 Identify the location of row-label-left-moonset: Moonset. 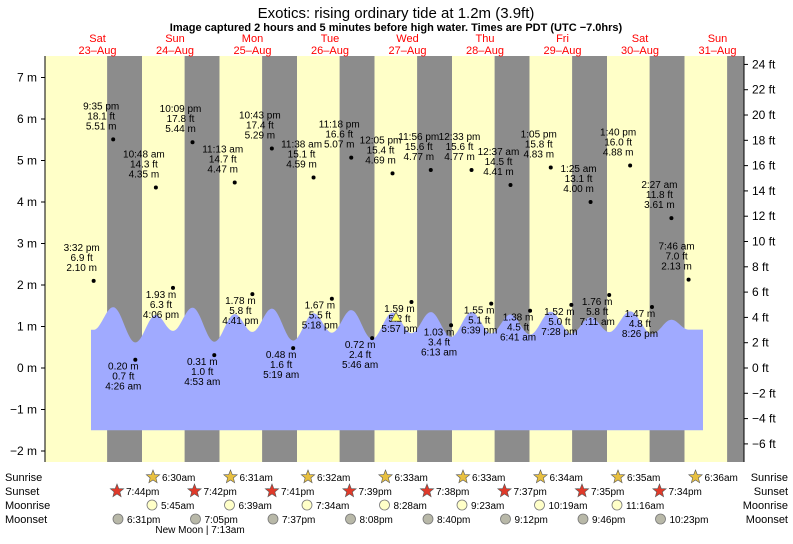
(26, 520).